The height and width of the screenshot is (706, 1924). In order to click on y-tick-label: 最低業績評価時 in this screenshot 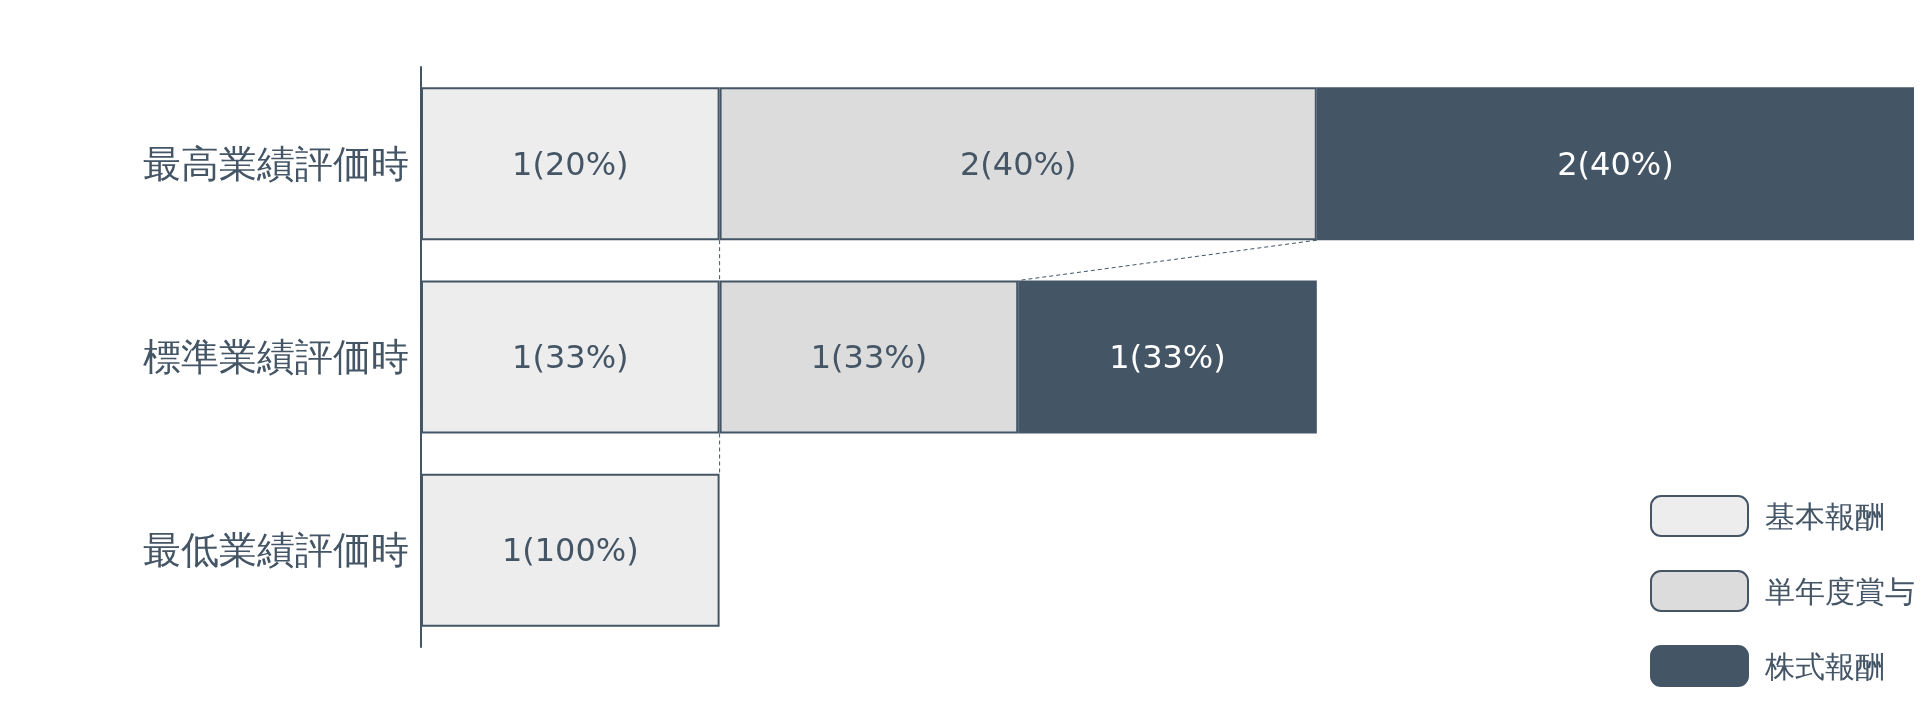, I will do `click(276, 550)`.